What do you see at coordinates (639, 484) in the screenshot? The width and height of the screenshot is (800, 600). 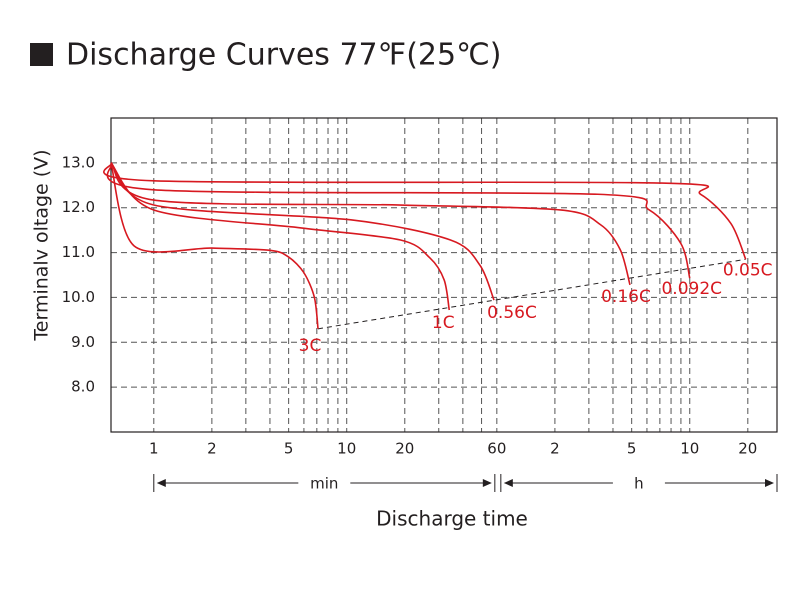 I see `unit-label: h` at bounding box center [639, 484].